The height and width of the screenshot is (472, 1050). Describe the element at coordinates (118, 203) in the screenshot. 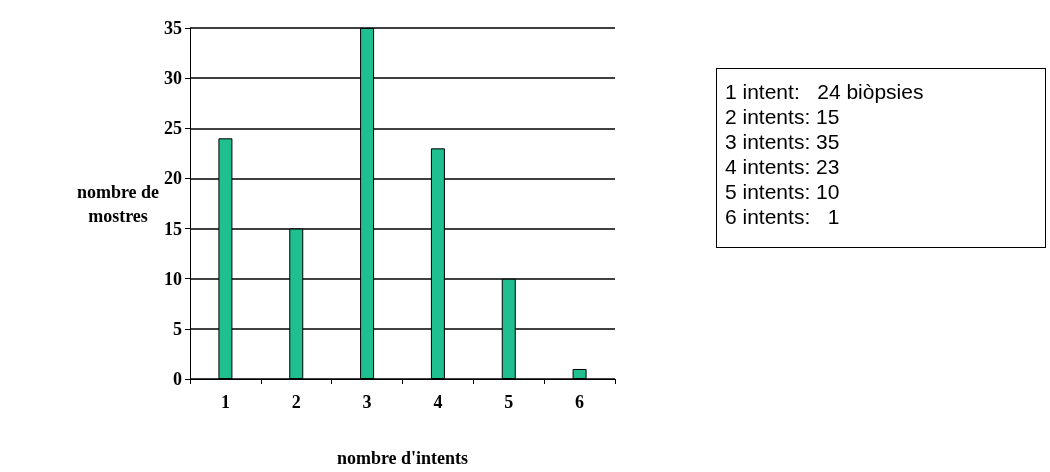

I see `y-axis-title: nombre de mostres` at that location.